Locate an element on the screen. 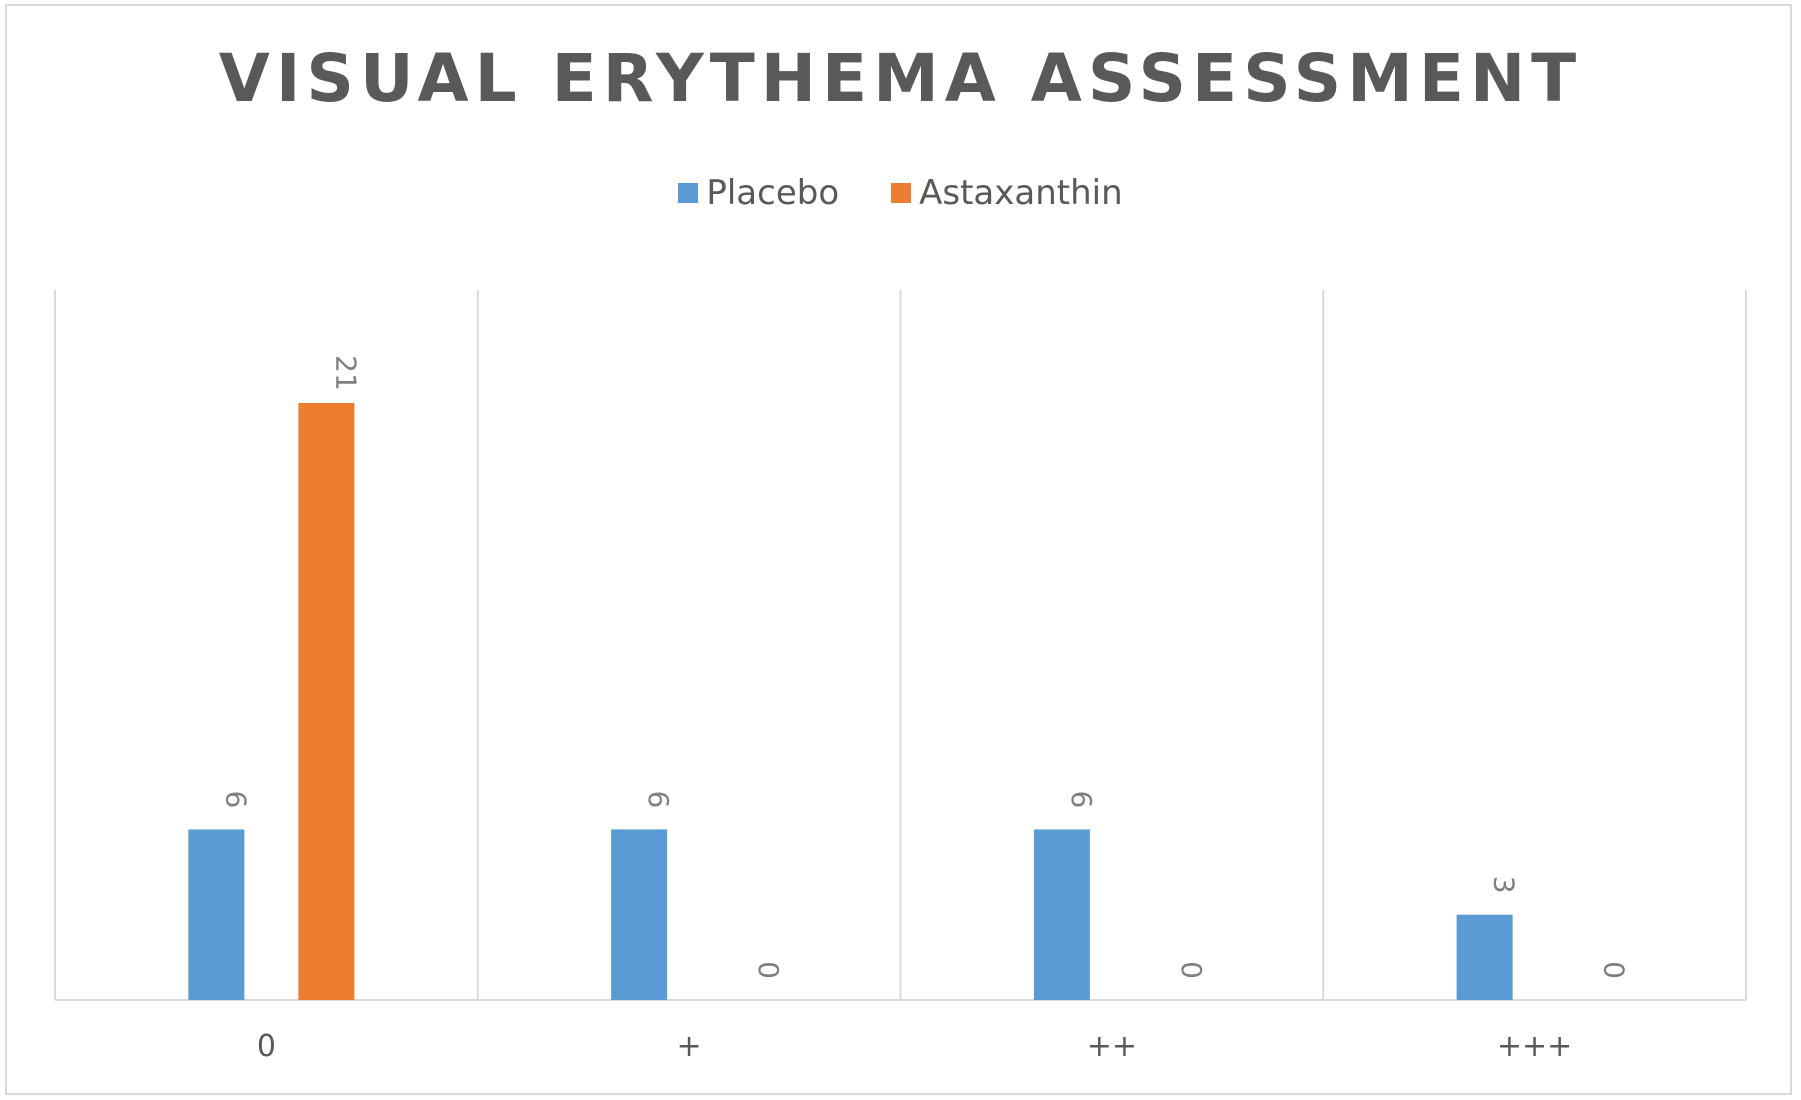 The image size is (1801, 1100). legend: Placebo Astaxanthin is located at coordinates (900, 193).